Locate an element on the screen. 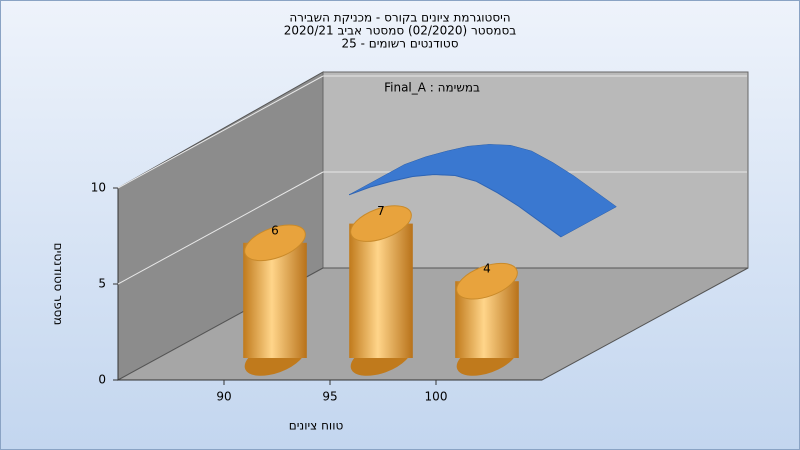  annotation: במשימה : Final_A is located at coordinates (432, 88).